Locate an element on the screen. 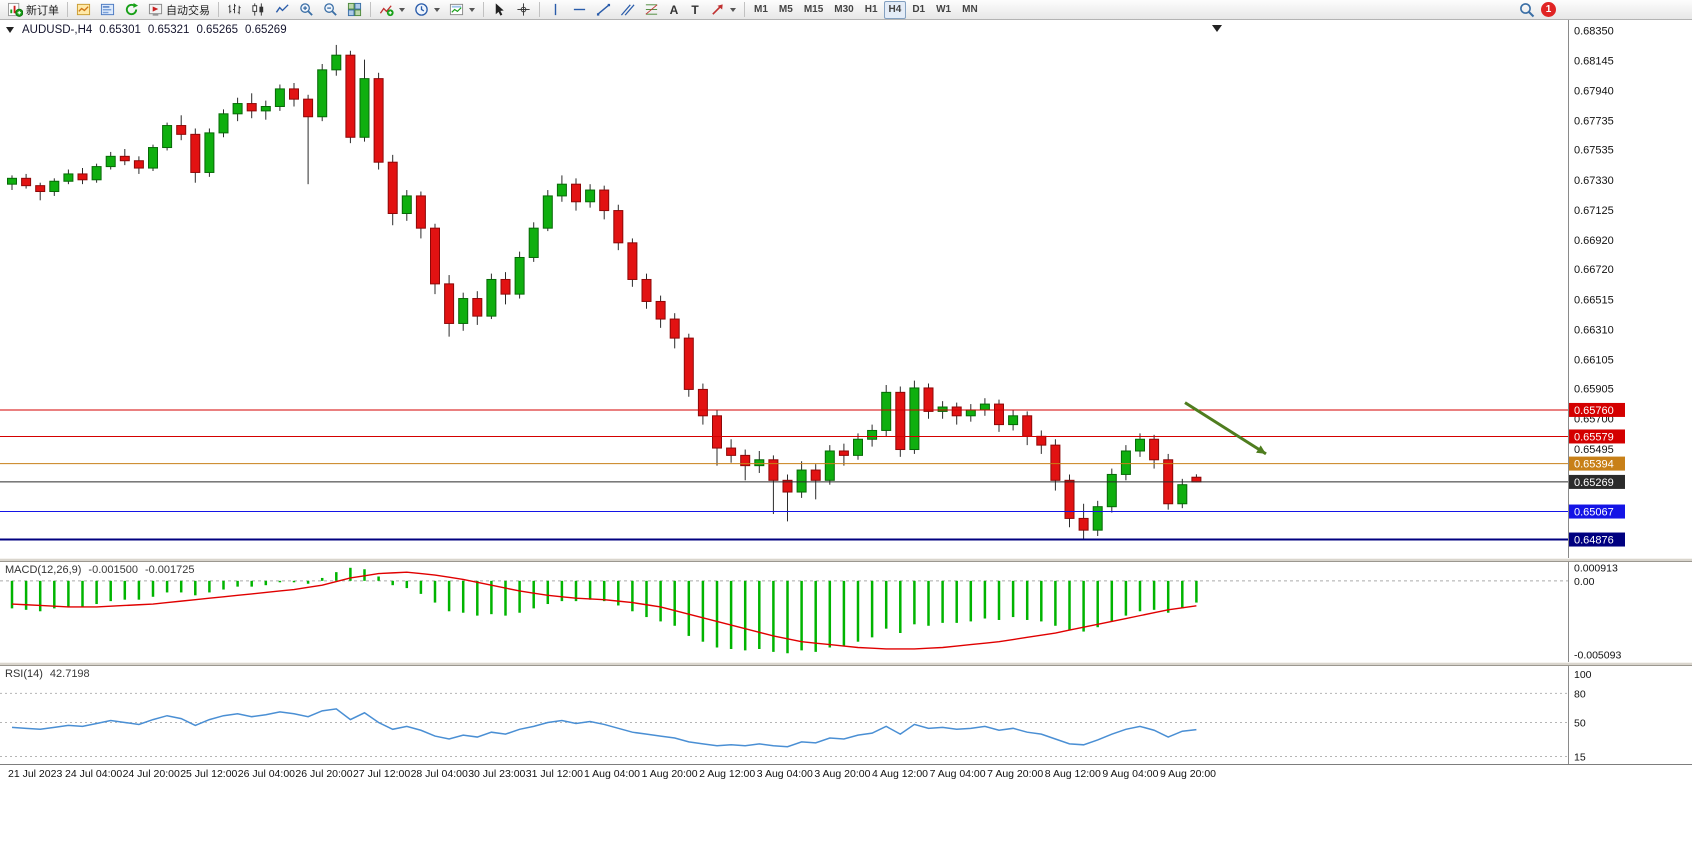 This screenshot has width=1692, height=849. text-tool-button: A is located at coordinates (674, 10).